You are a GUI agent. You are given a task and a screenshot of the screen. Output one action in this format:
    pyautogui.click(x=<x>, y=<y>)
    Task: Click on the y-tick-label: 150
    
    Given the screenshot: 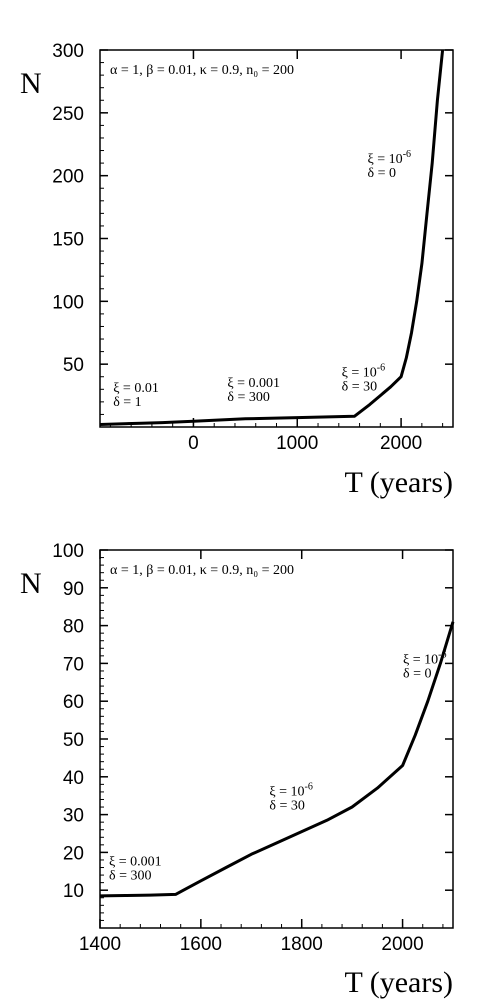 What is the action you would take?
    pyautogui.click(x=68, y=240)
    